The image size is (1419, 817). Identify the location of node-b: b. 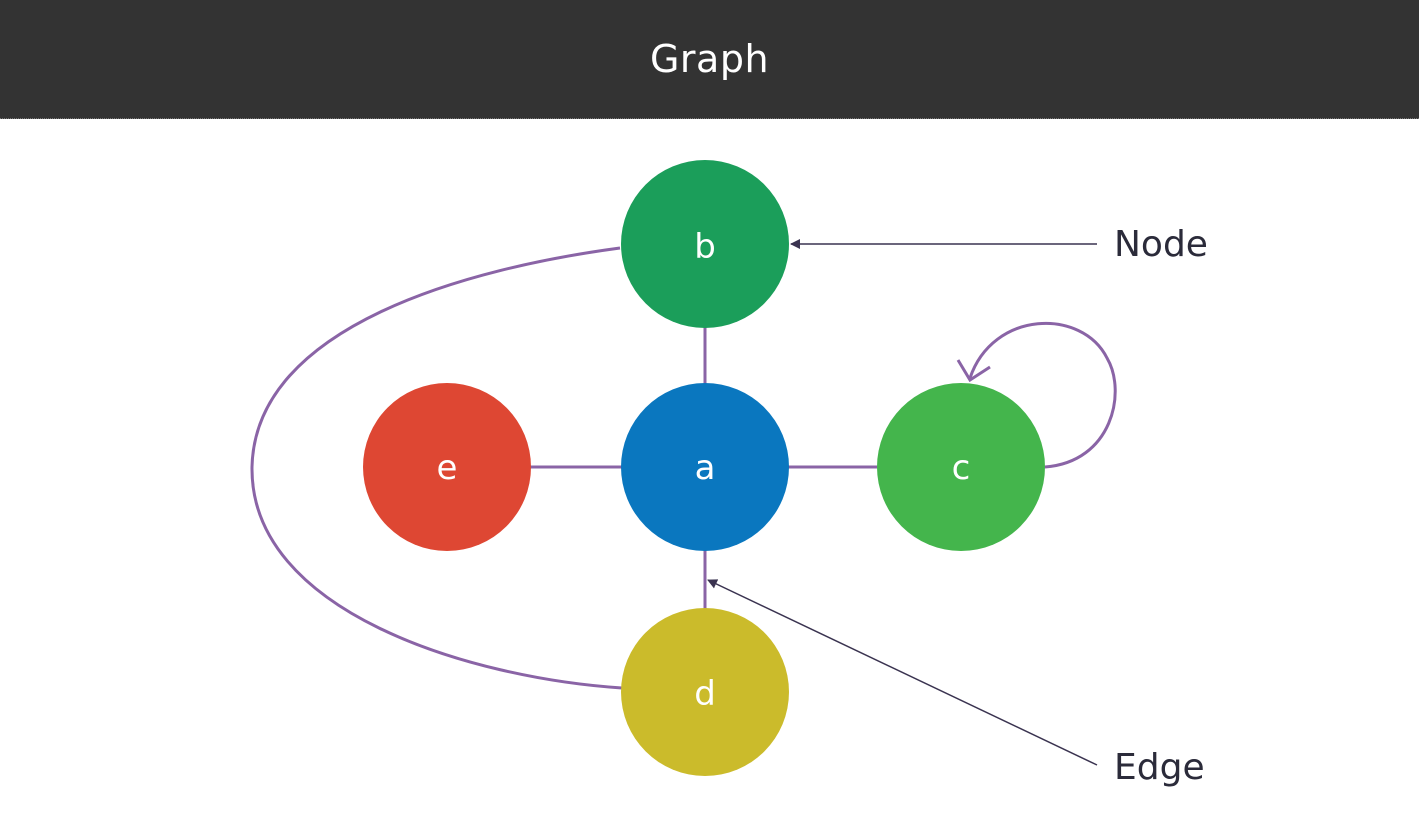
(705, 244).